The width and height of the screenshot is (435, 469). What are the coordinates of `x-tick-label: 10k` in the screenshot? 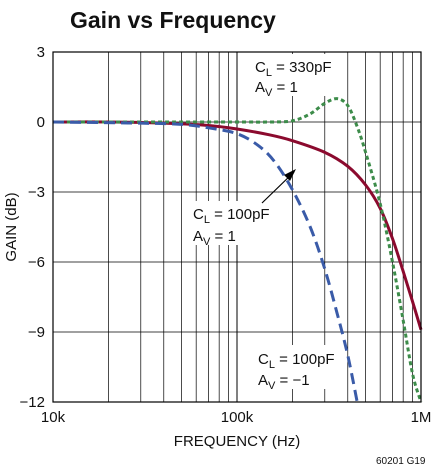 It's located at (53, 417).